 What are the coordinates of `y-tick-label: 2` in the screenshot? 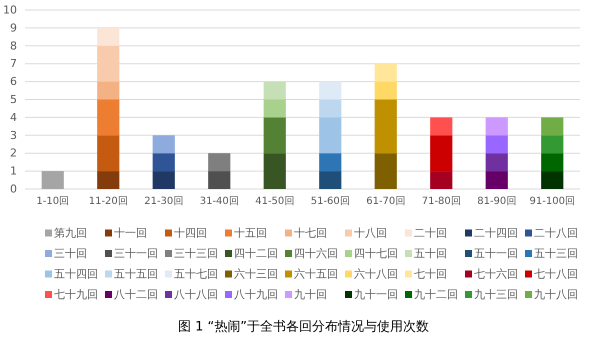 It's located at (13, 153).